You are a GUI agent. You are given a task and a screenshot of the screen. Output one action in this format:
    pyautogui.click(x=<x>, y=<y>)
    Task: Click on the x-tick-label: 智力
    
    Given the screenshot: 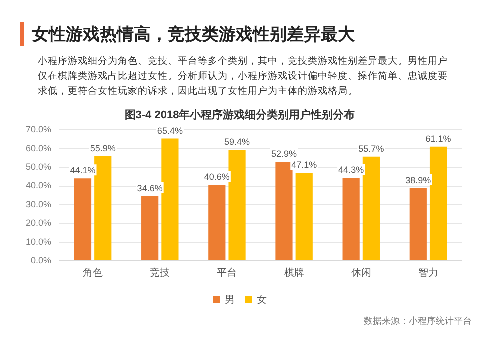 What is the action you would take?
    pyautogui.click(x=428, y=272)
    